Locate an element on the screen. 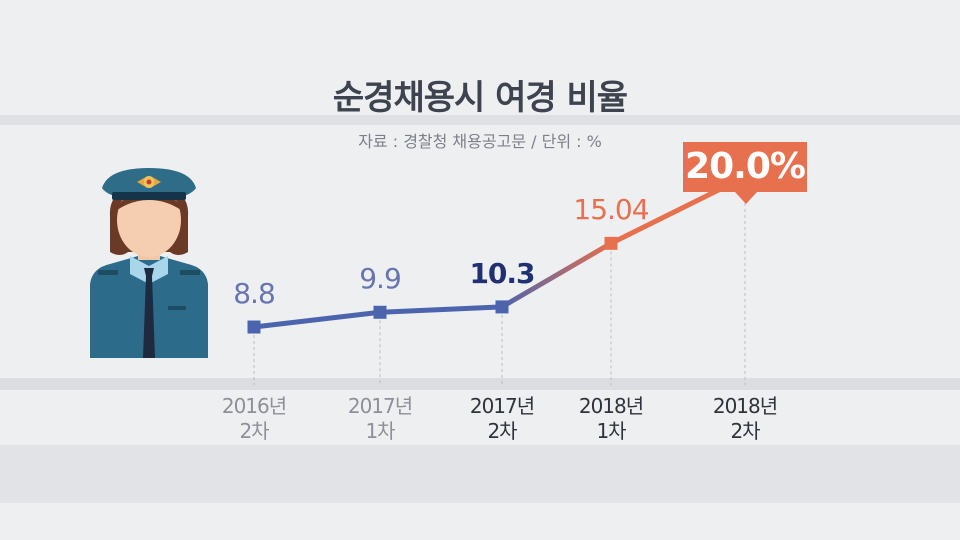  police-officer-icon is located at coordinates (149, 263).